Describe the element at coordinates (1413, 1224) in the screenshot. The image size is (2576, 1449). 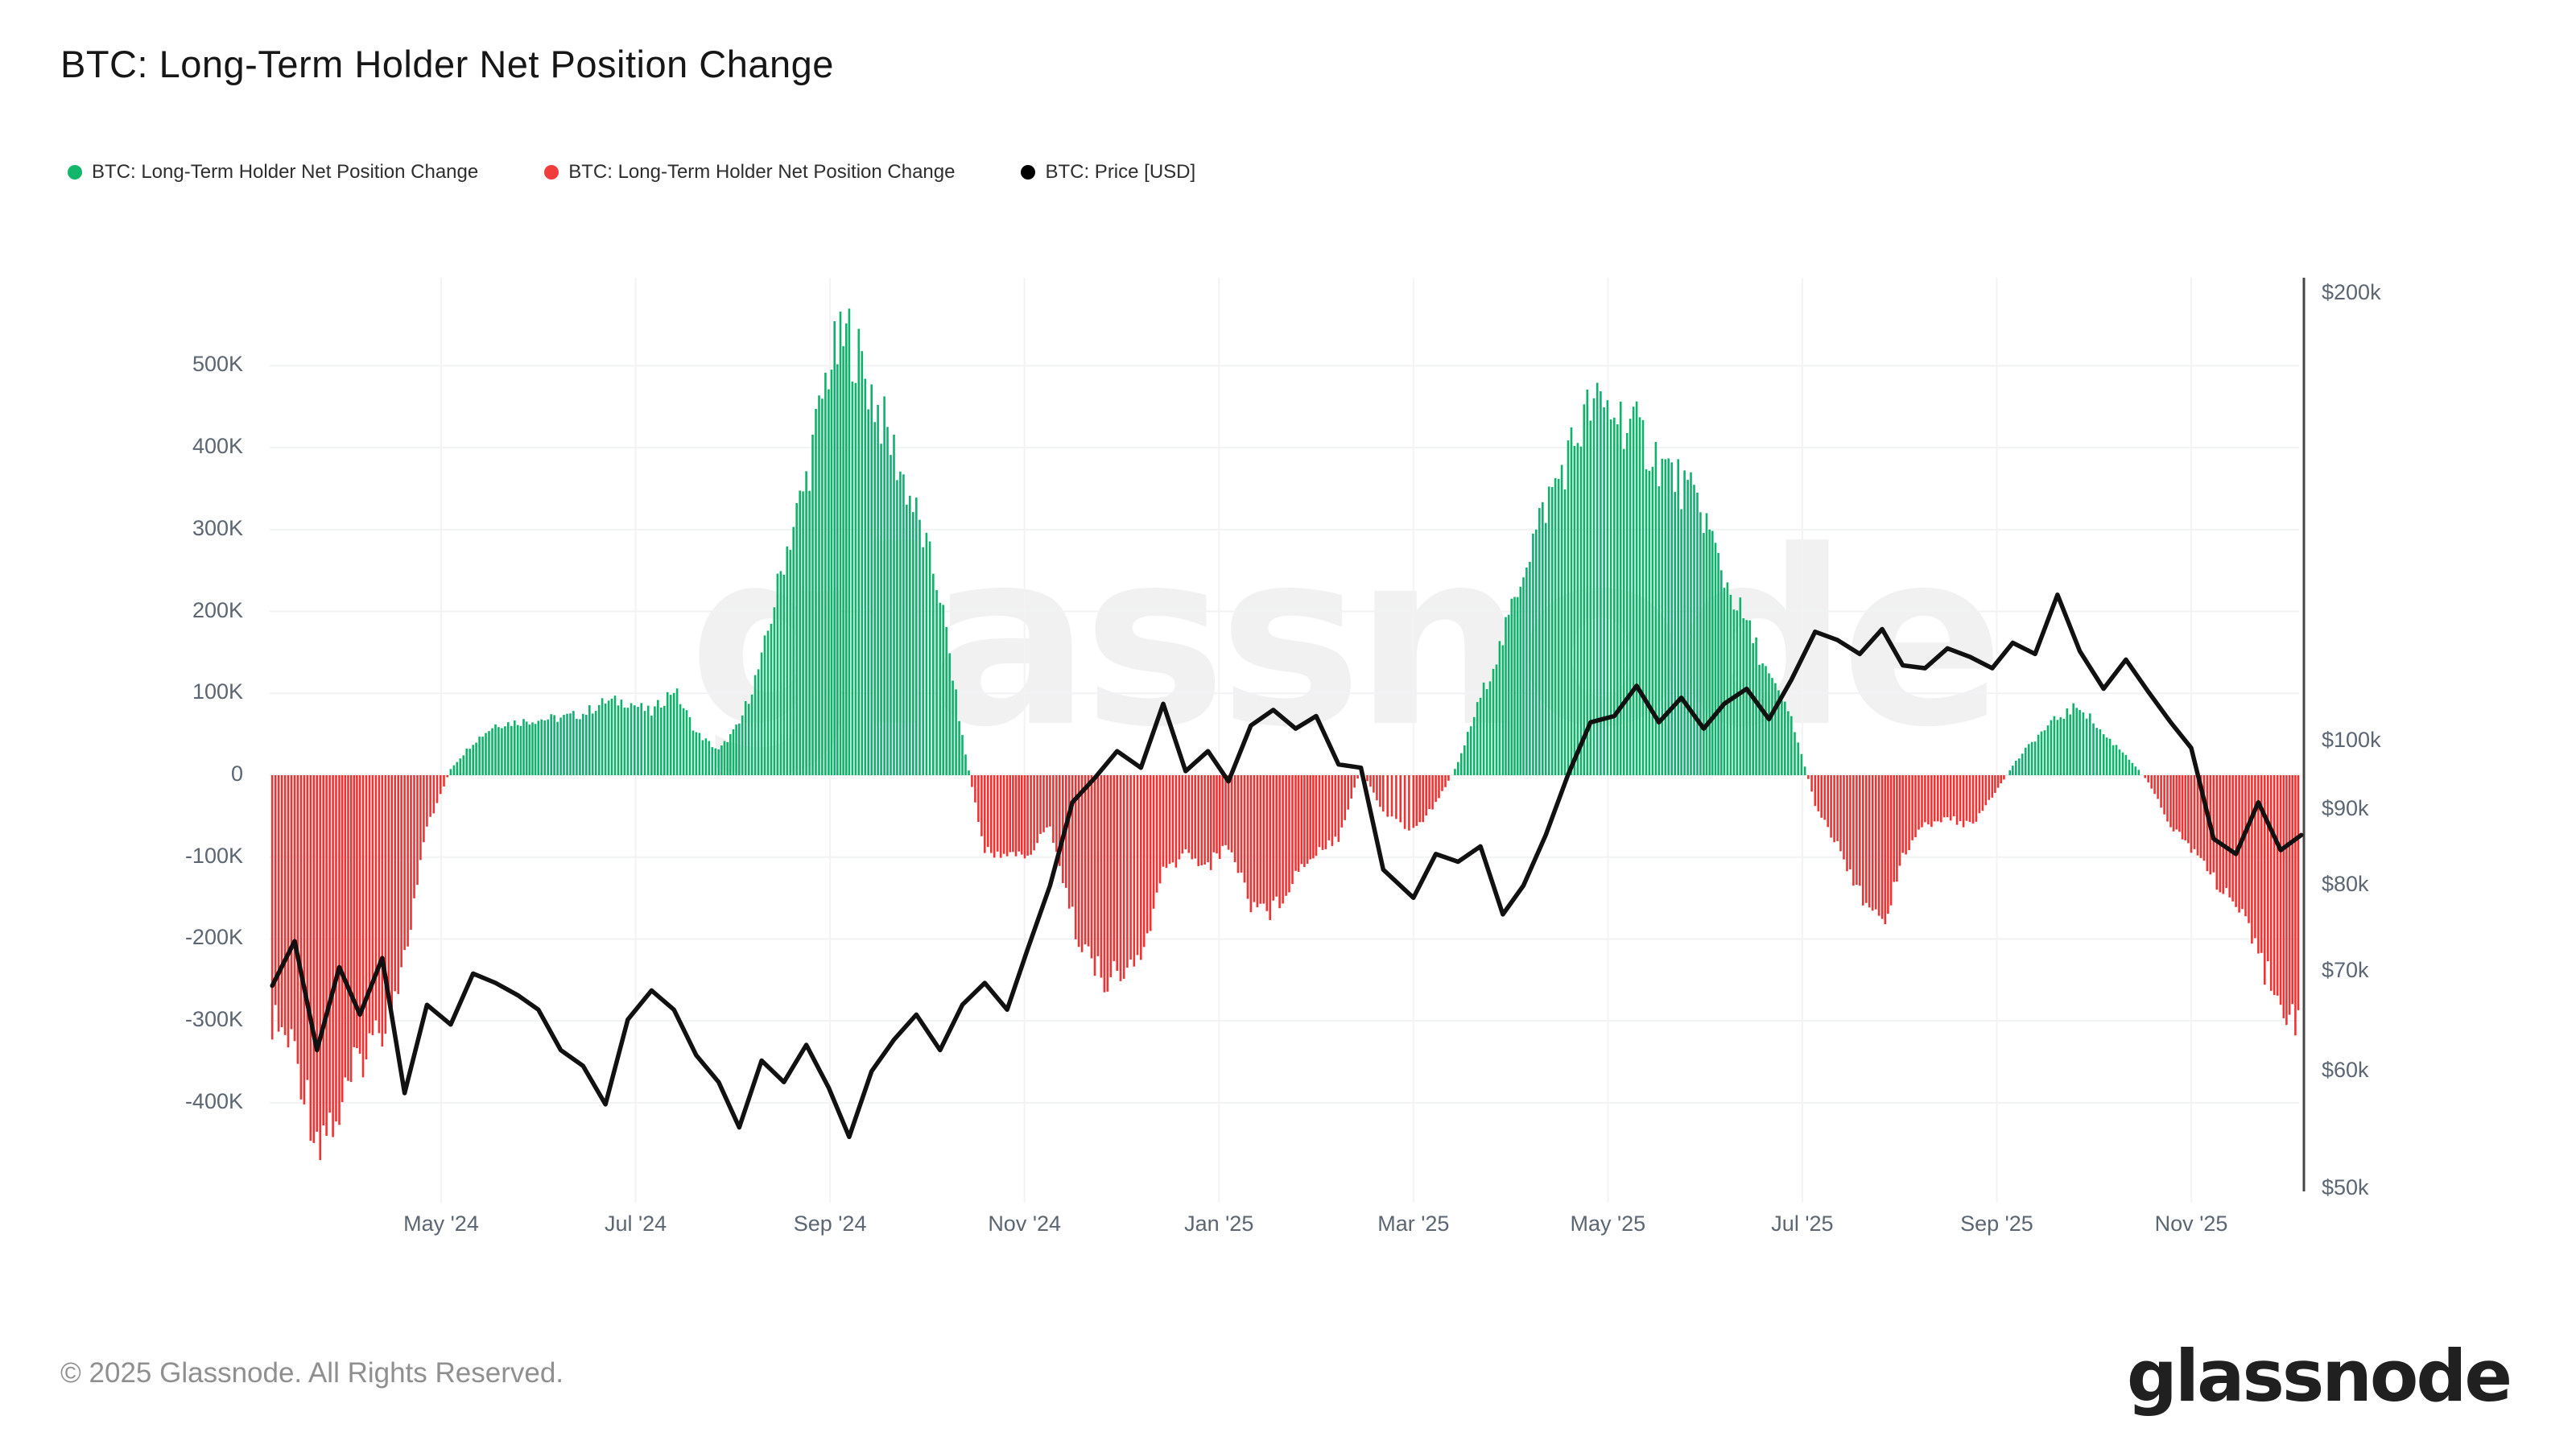
I see `x-axis-tick: Mar '25` at that location.